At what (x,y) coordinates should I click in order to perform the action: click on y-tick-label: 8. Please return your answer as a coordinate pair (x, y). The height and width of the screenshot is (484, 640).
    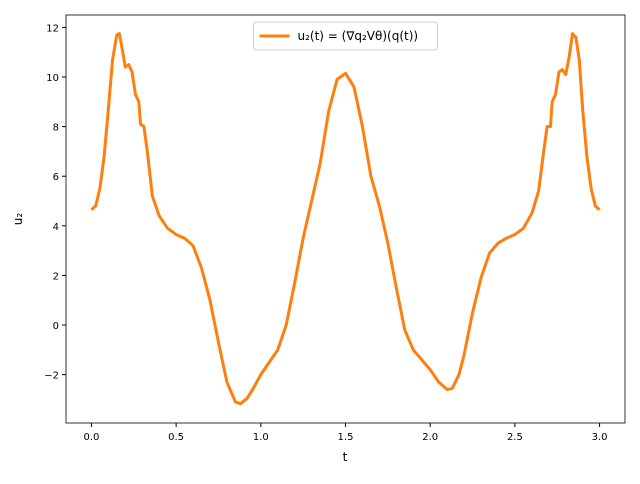
    Looking at the image, I should click on (56, 128).